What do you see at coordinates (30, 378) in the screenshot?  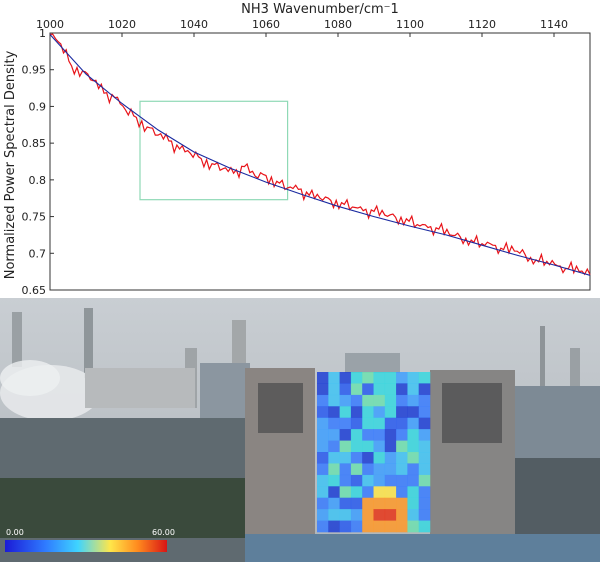 I see `steam-cloud` at bounding box center [30, 378].